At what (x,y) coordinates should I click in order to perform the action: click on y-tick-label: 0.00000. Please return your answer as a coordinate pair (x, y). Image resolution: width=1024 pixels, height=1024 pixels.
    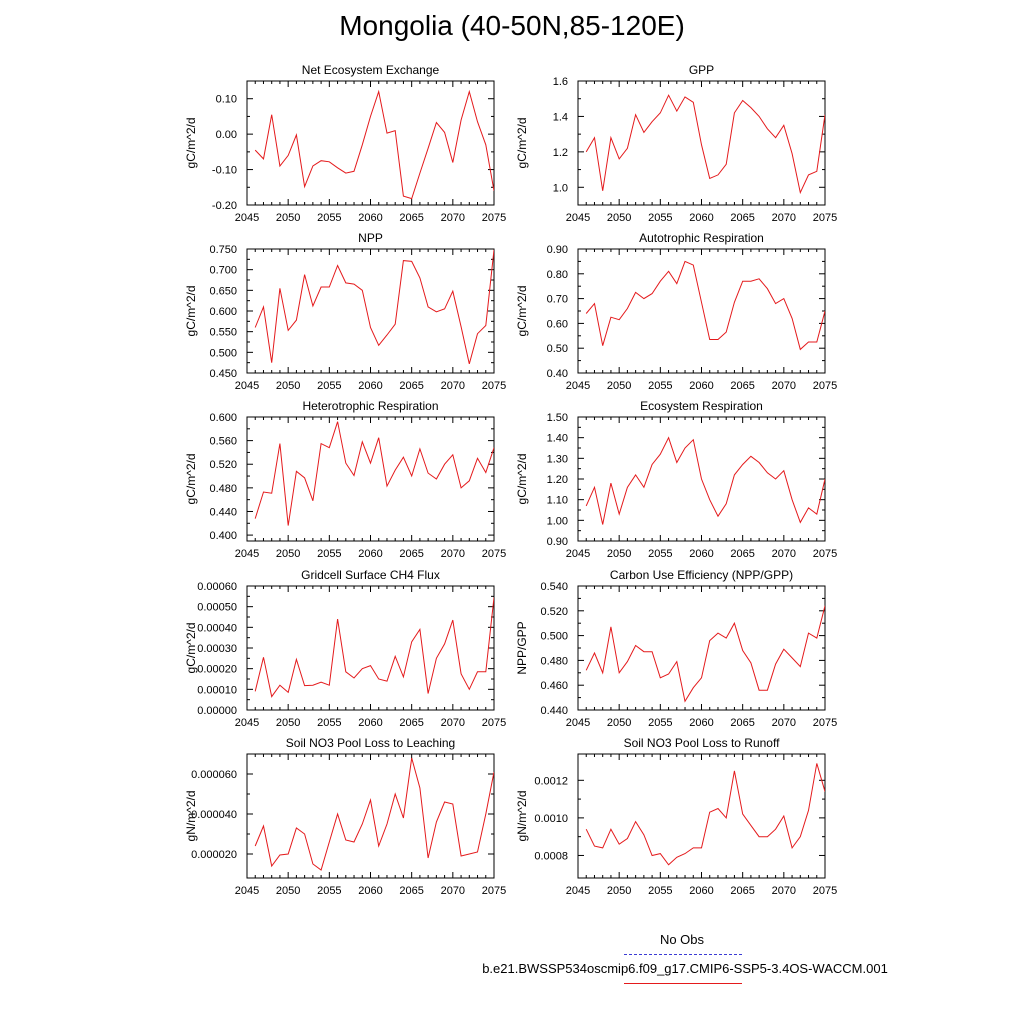
    Looking at the image, I should click on (217, 711).